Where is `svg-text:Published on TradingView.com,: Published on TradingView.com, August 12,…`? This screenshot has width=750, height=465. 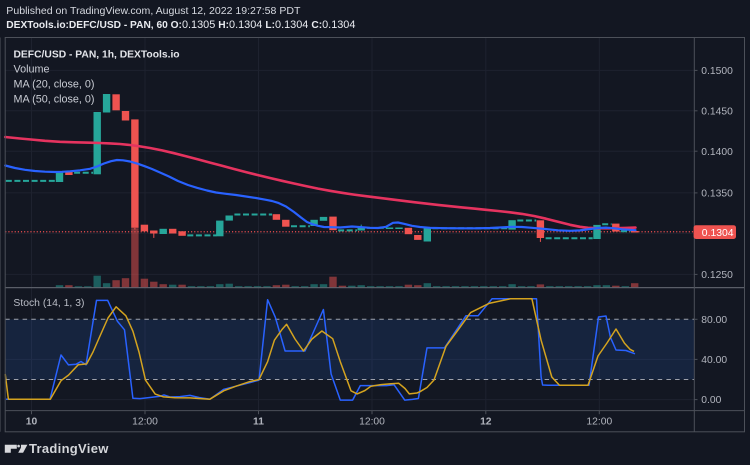 svg-text:Published on TradingView.com,: Published on TradingView.com, August 12,… is located at coordinates (153, 11).